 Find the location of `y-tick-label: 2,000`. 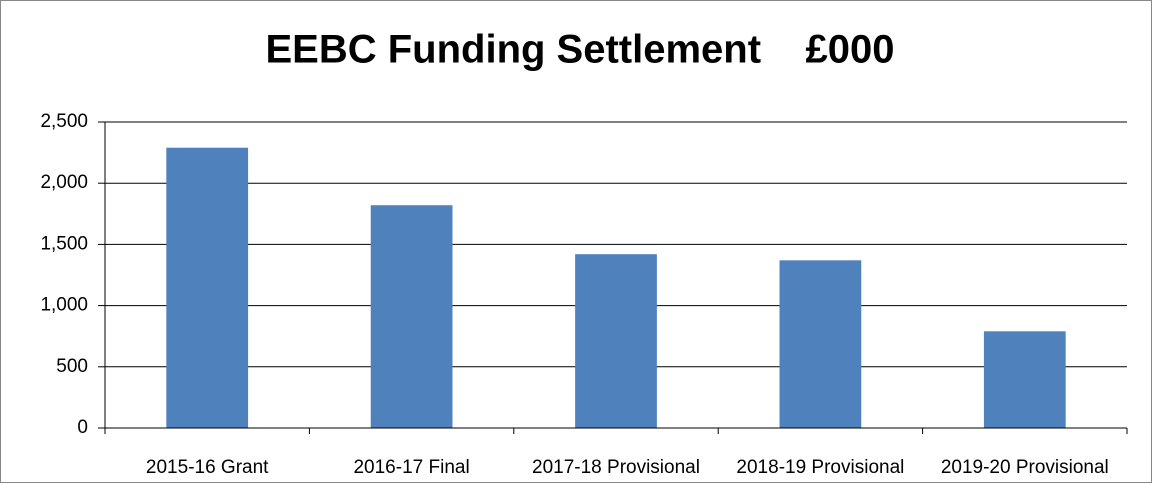

y-tick-label: 2,000 is located at coordinates (64, 182).